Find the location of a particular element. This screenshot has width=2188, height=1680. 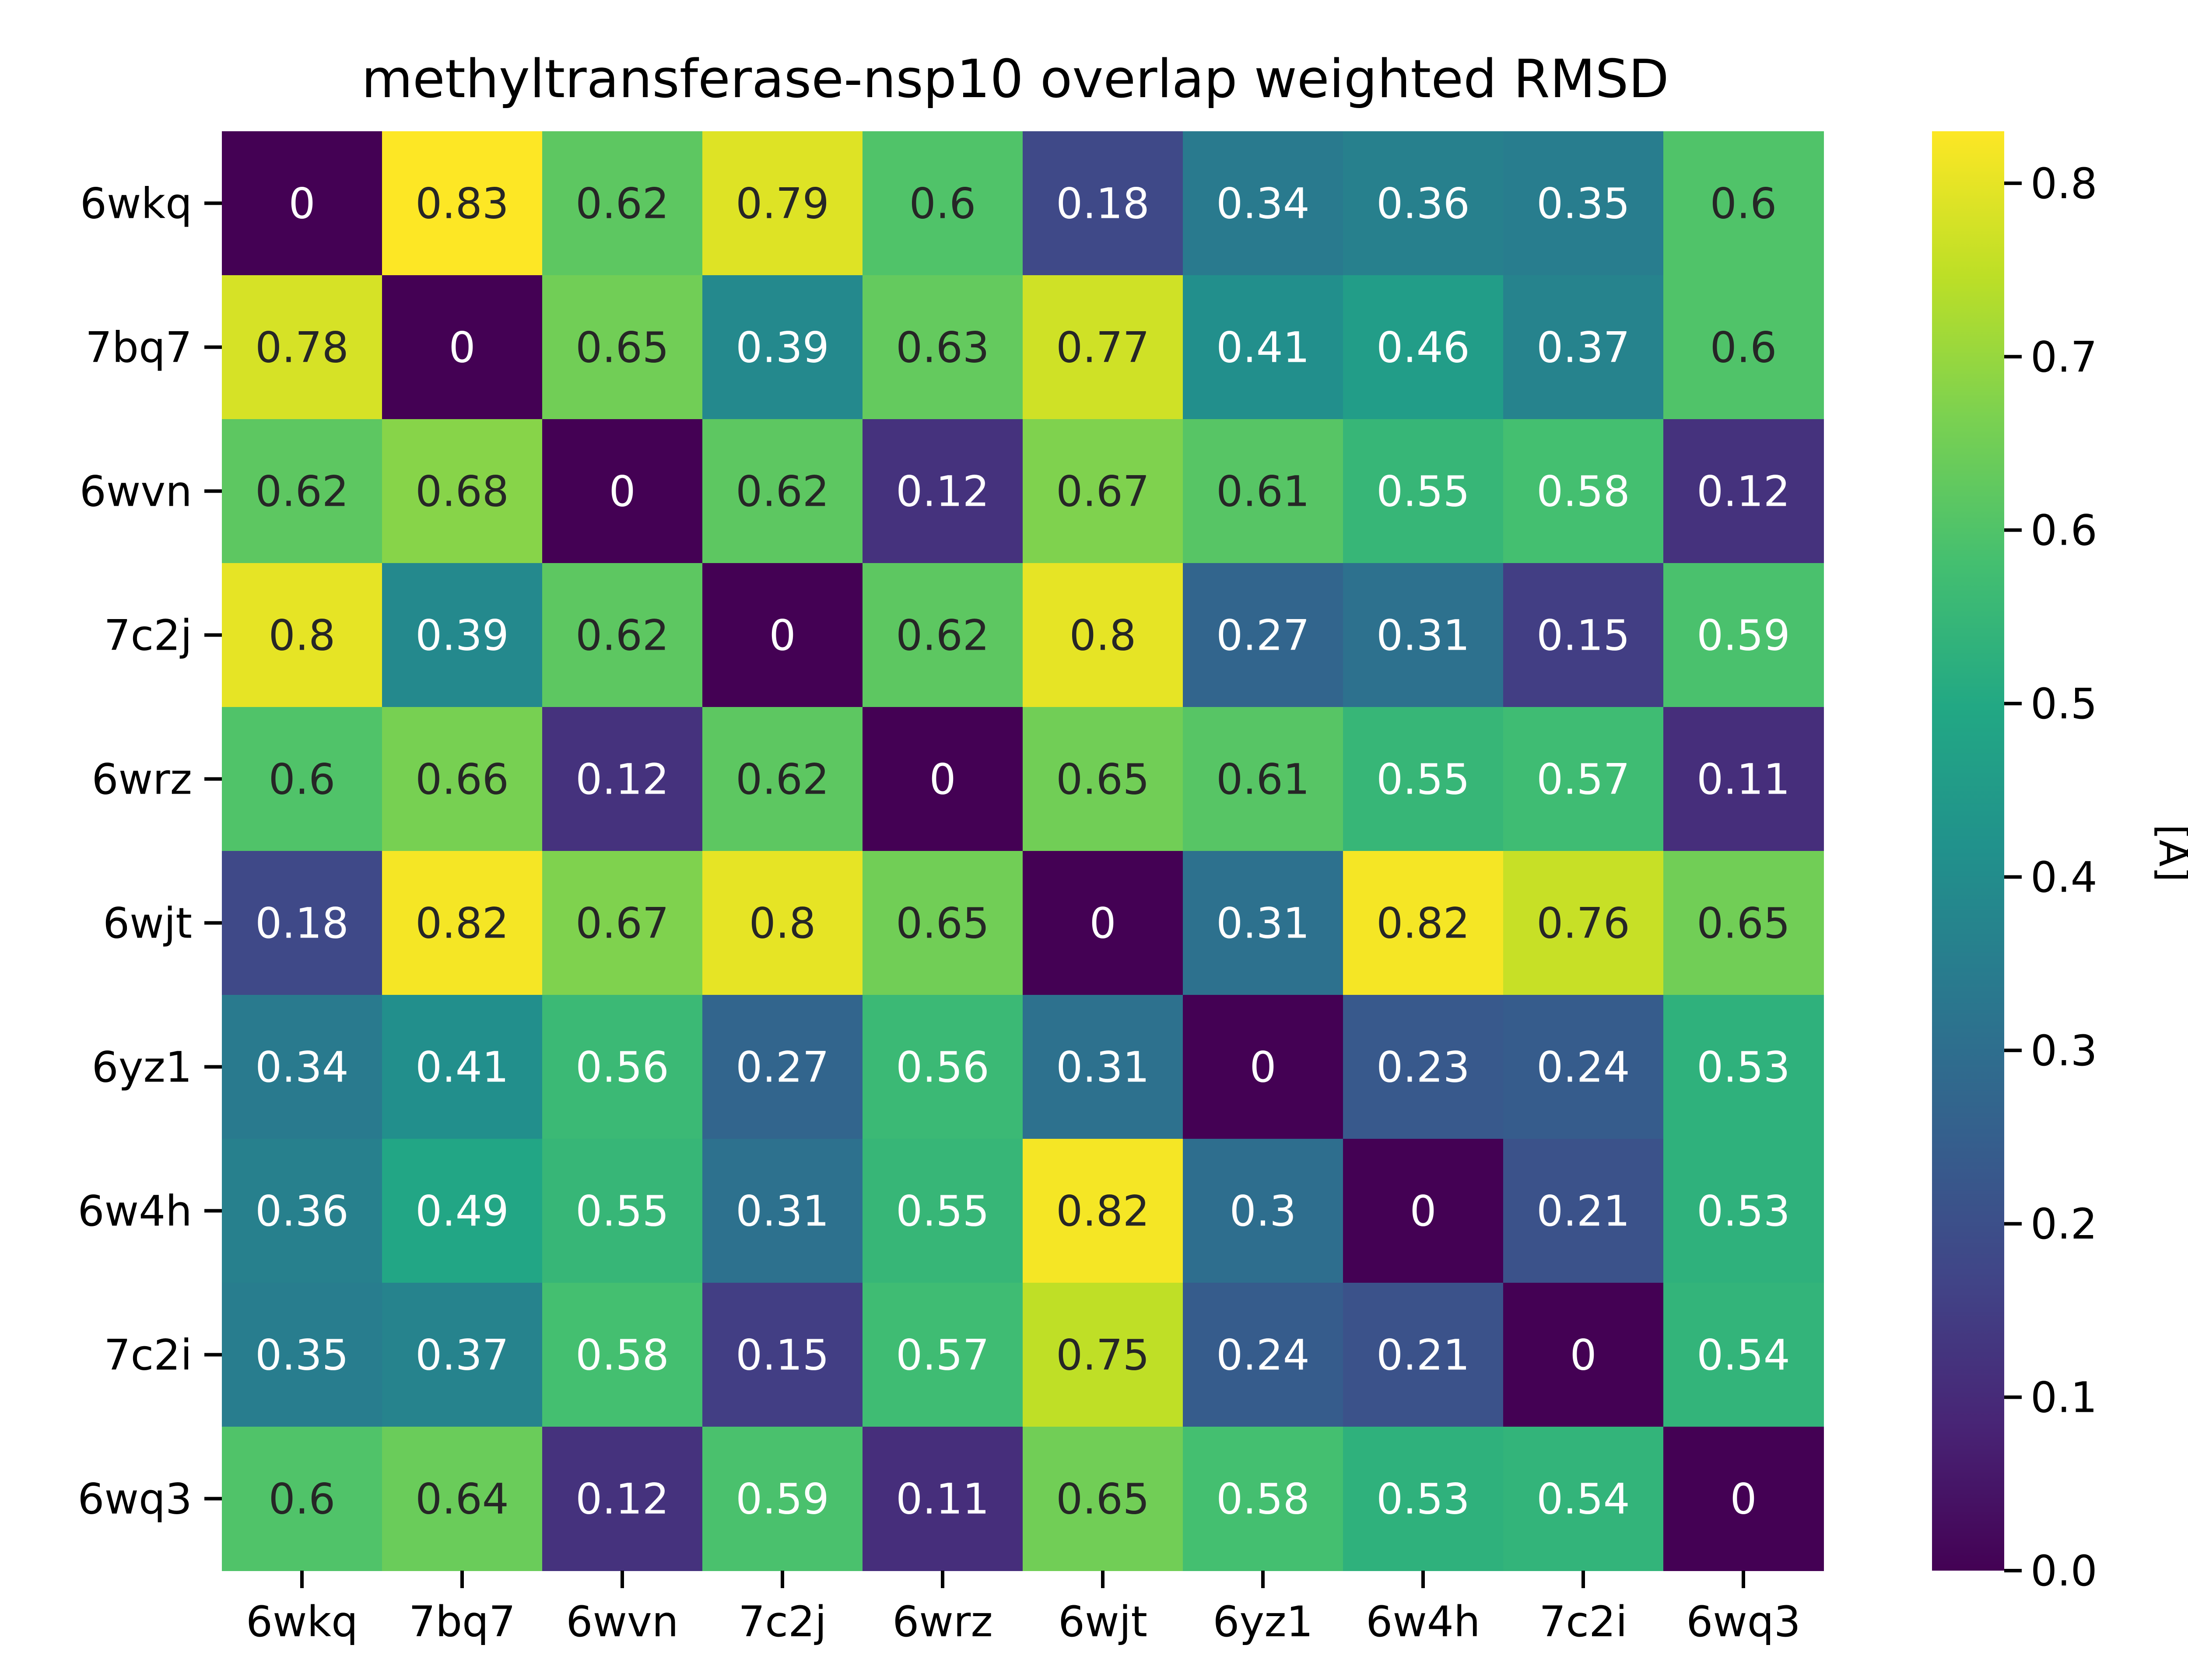

cell-value-label: 0.49 is located at coordinates (462, 1211).